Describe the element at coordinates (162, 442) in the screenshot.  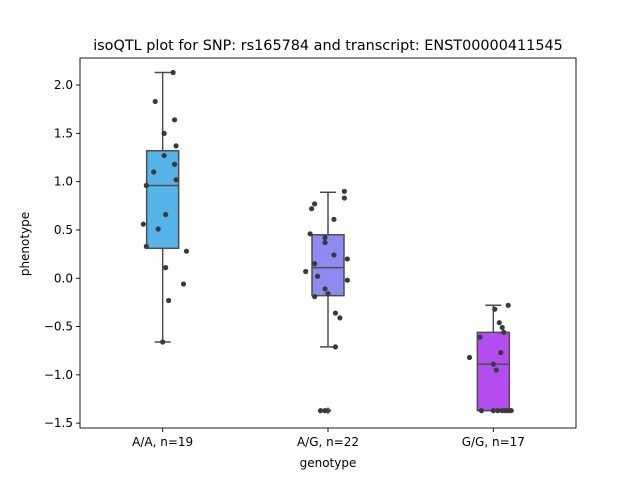
I see `x-tick-label: A/A, n=19` at that location.